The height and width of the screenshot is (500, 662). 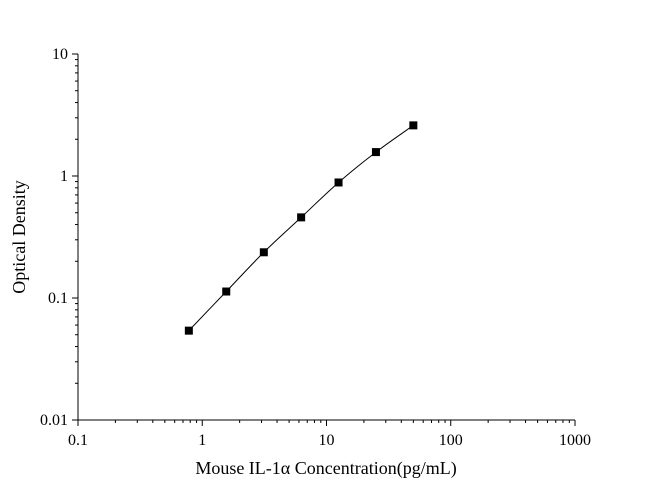 I want to click on y-tick-label: 0.1, so click(x=58, y=298).